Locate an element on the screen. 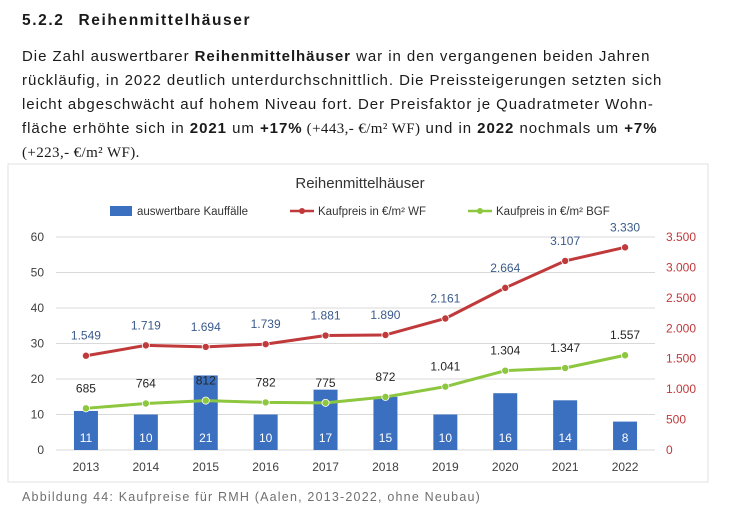 The image size is (739, 520). bar-value-label: 17 is located at coordinates (326, 438).